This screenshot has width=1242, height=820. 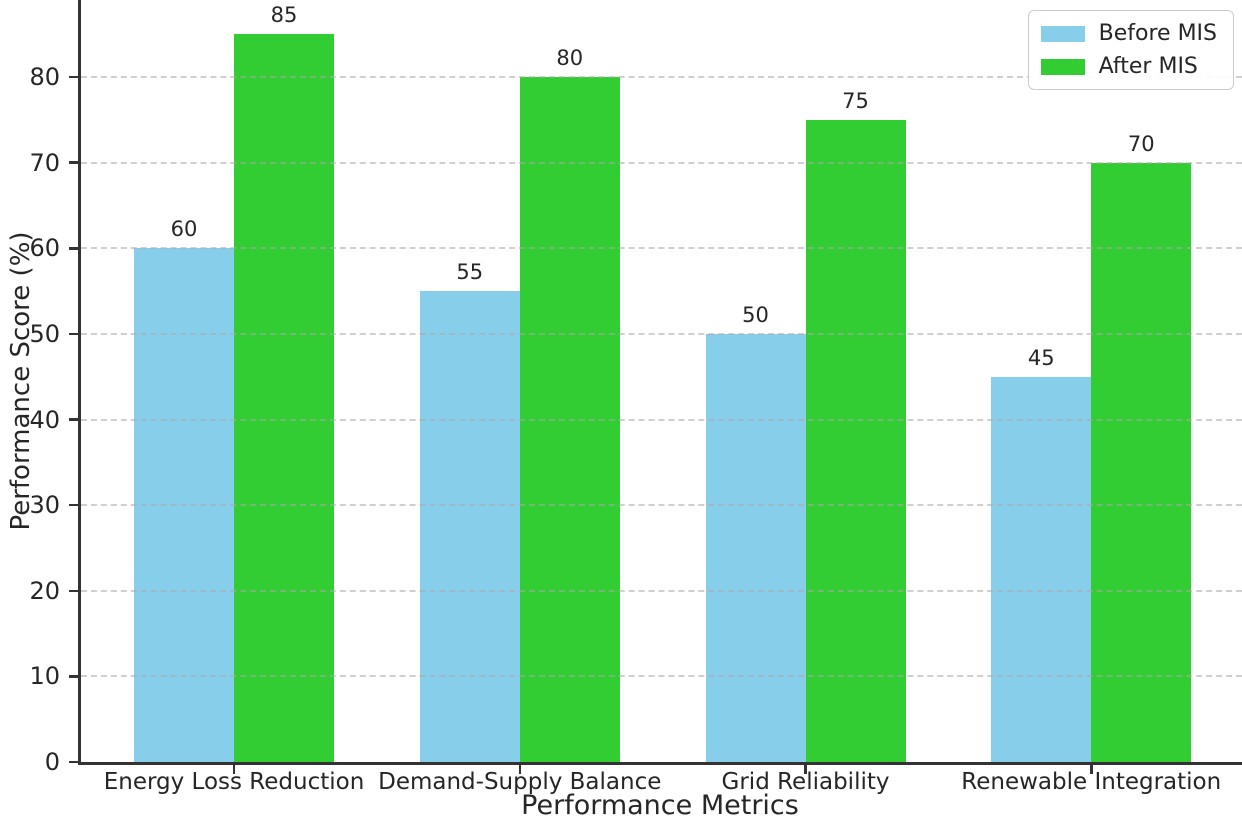 What do you see at coordinates (570, 58) in the screenshot?
I see `bar-value-label: 80` at bounding box center [570, 58].